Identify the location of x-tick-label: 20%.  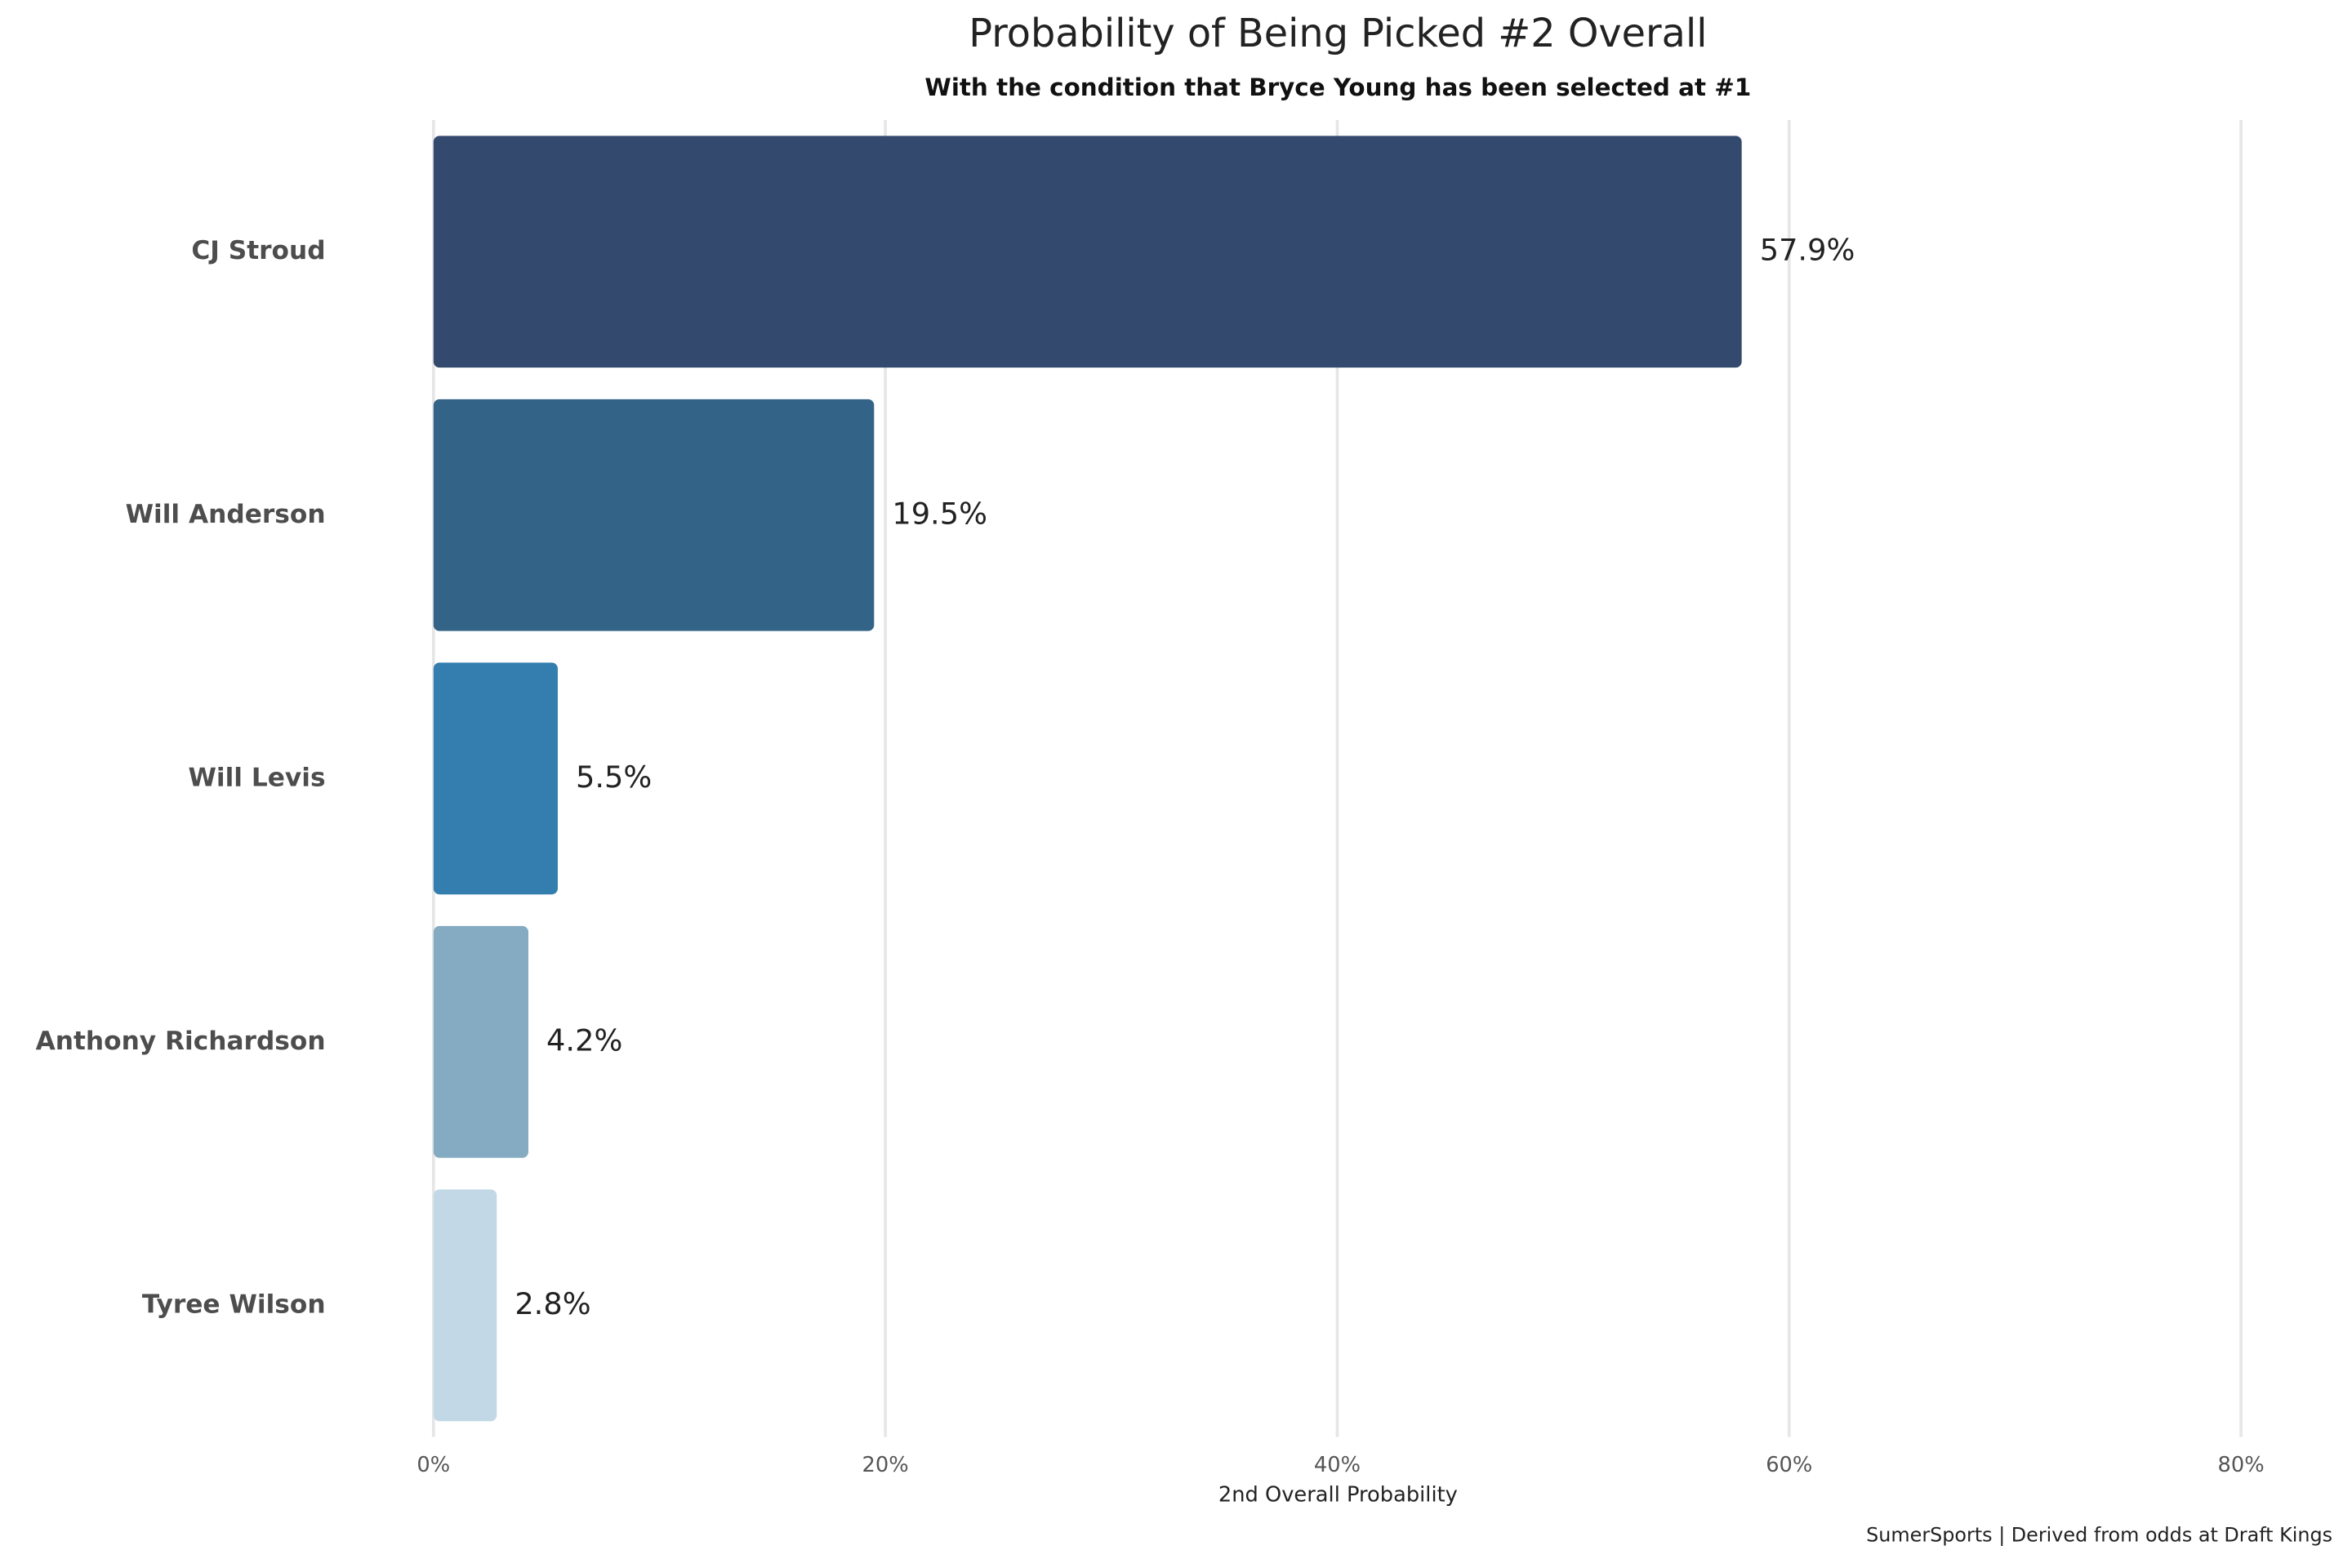
(885, 1465).